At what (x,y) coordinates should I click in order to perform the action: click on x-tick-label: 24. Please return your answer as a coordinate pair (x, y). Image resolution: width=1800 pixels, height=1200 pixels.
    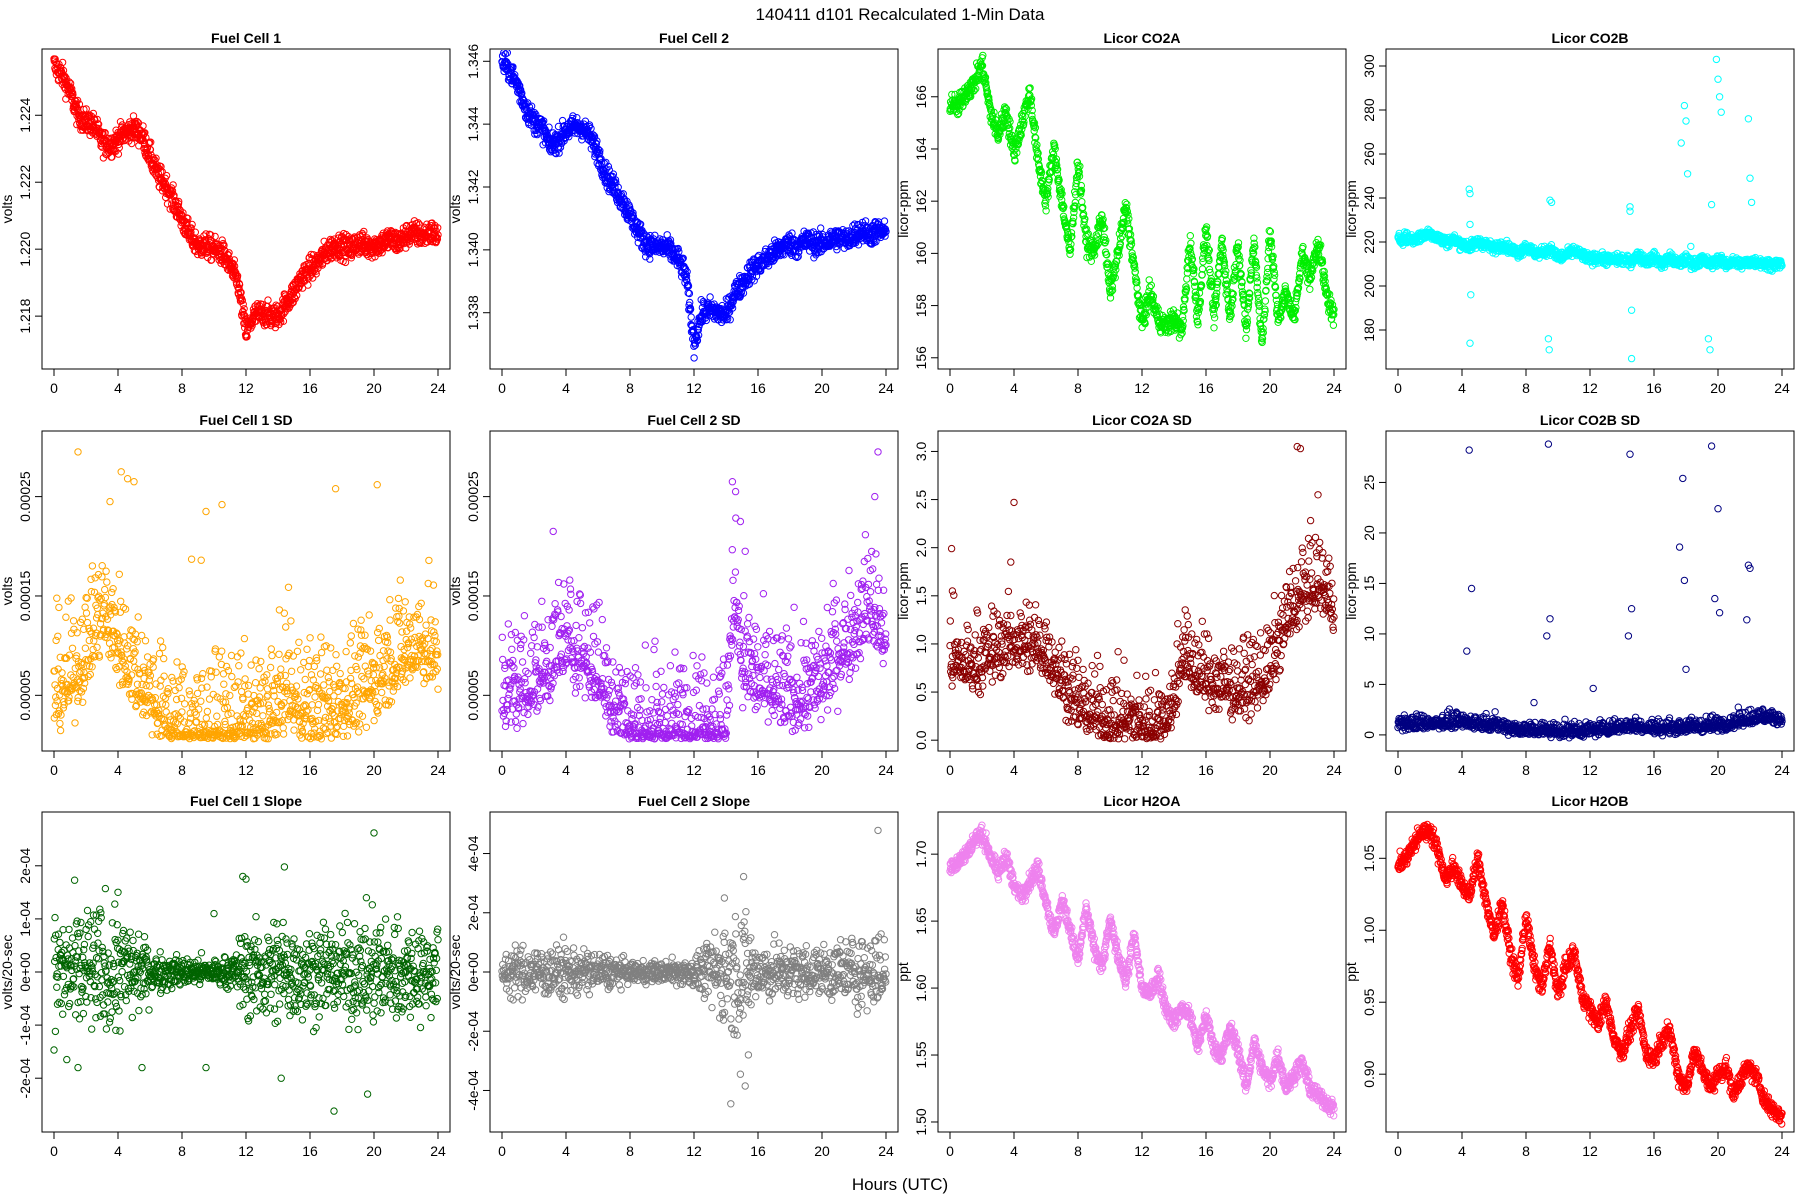
    Looking at the image, I should click on (886, 388).